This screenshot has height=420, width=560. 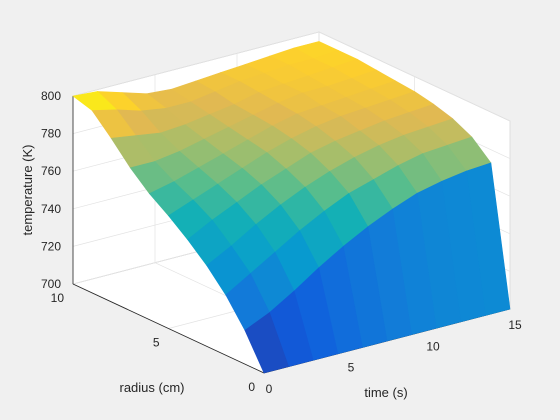 What do you see at coordinates (156, 343) in the screenshot?
I see `y-tick-label: 5` at bounding box center [156, 343].